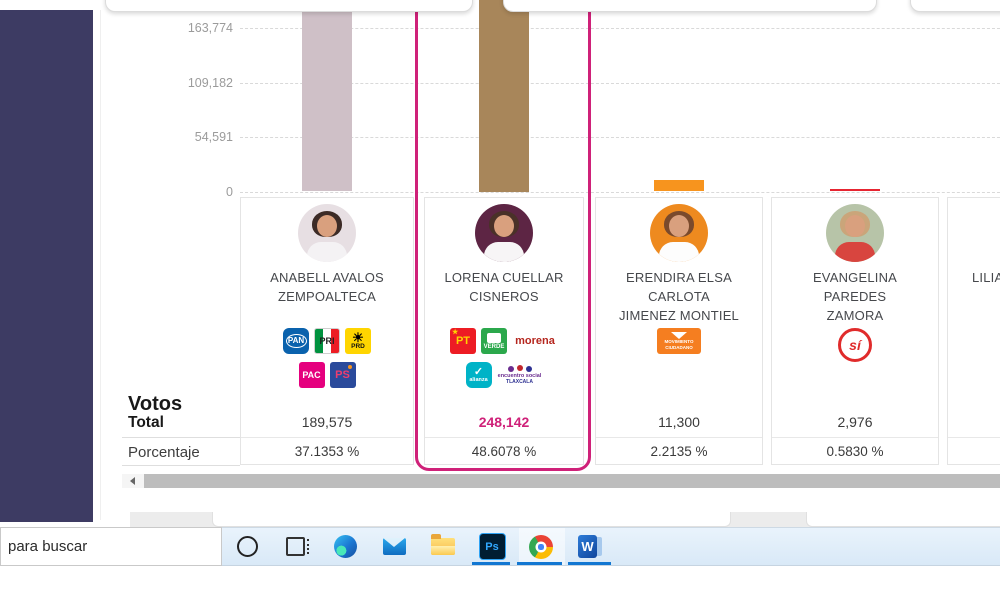 The image size is (1000, 600). I want to click on total-votes-value: 248,142, so click(504, 422).